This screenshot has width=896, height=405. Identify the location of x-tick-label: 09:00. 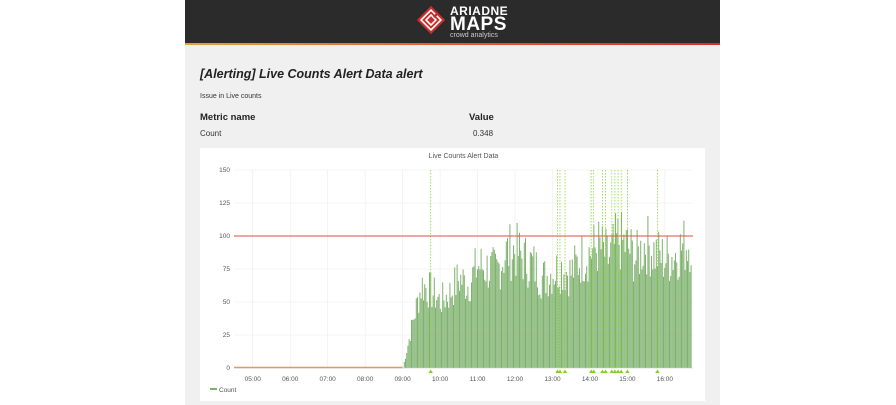
(402, 379).